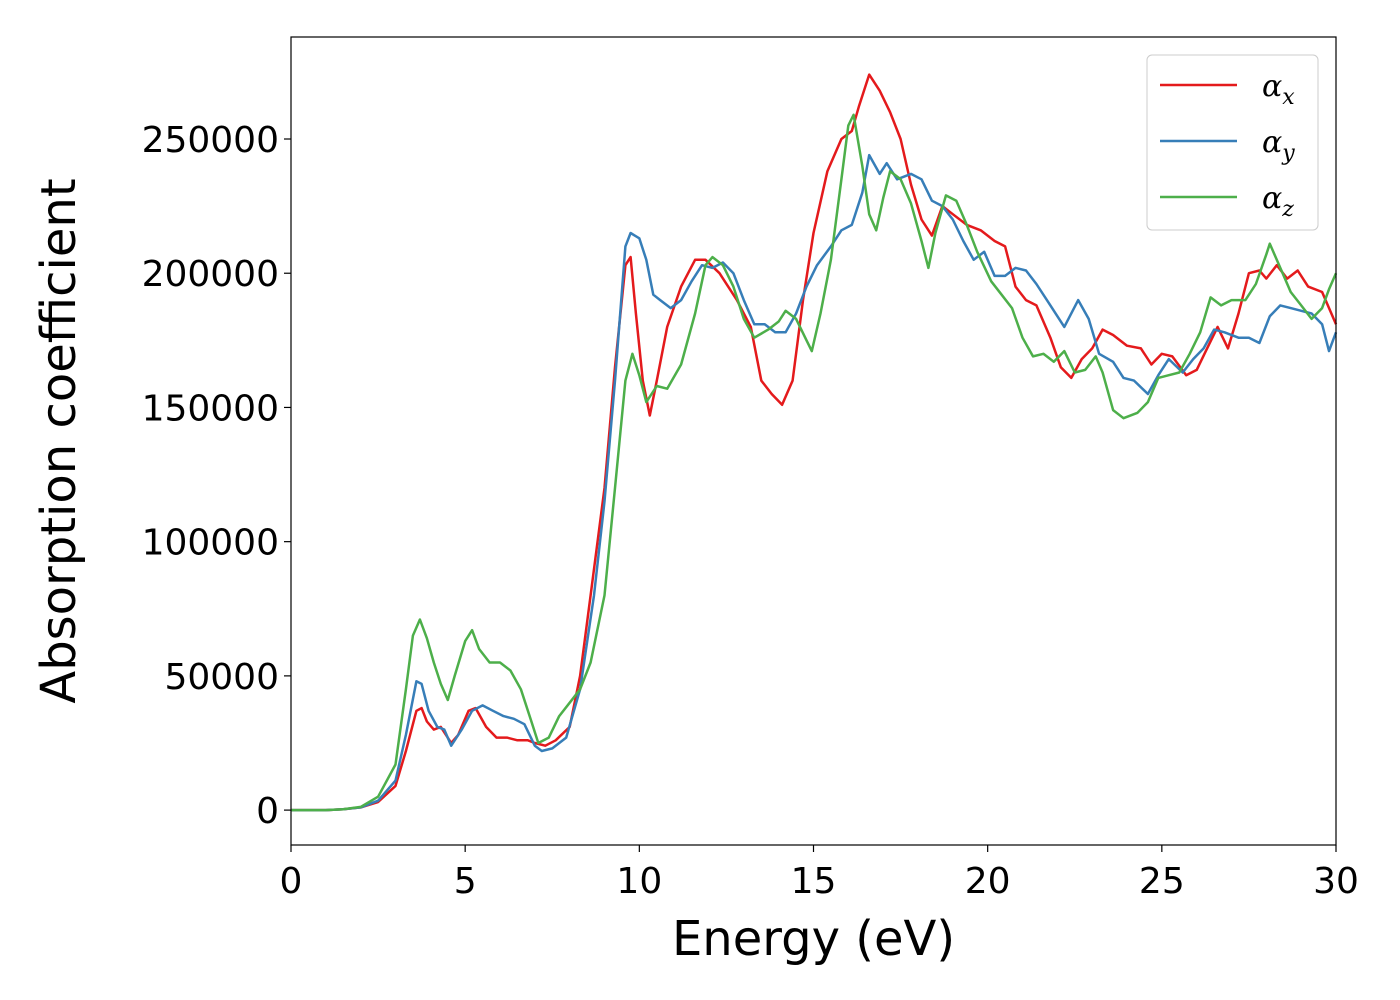 Image resolution: width=1400 pixels, height=1000 pixels. I want to click on legend-label-subscript: y, so click(1288, 153).